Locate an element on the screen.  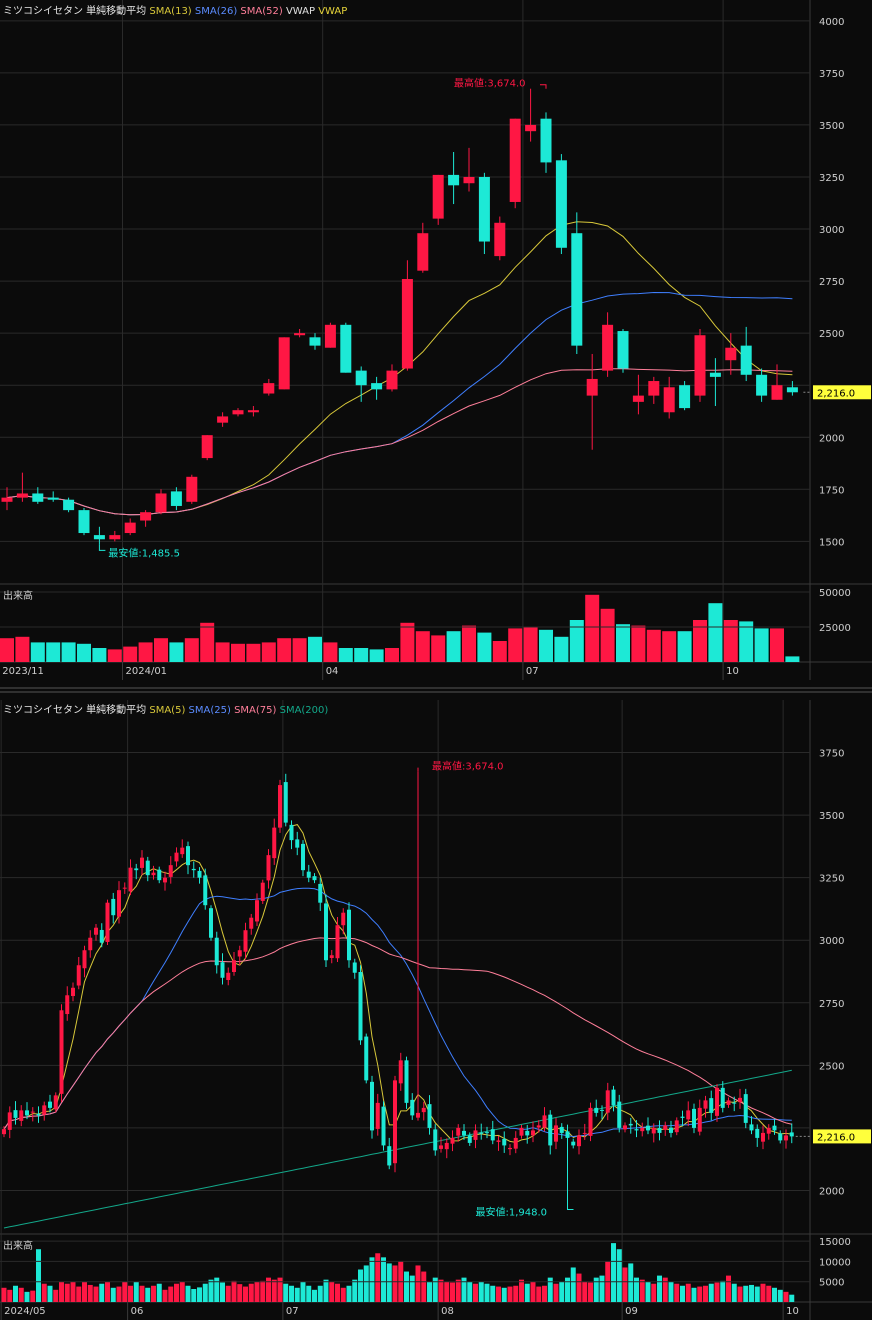
low-marker-line is located at coordinates (102, 547).